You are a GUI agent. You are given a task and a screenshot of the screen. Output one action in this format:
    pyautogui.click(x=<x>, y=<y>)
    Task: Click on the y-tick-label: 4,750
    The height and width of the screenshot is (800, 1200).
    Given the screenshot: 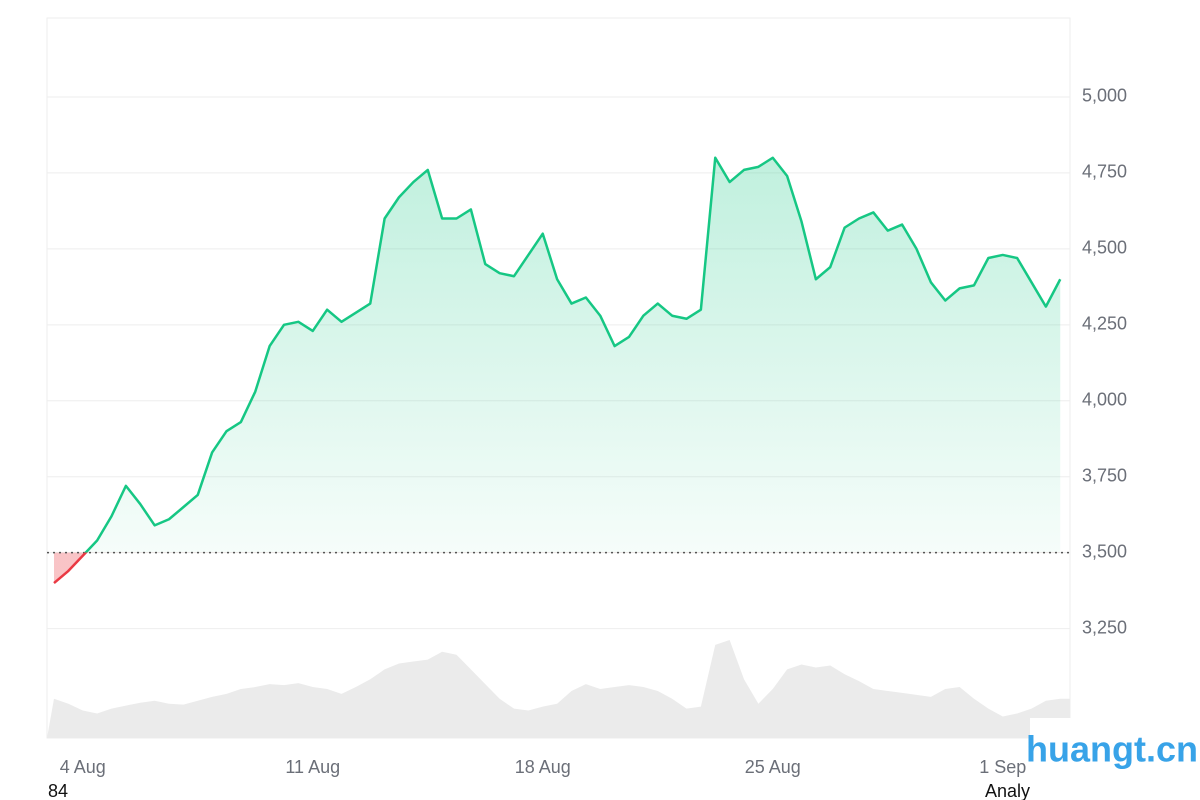 What is the action you would take?
    pyautogui.click(x=1104, y=172)
    